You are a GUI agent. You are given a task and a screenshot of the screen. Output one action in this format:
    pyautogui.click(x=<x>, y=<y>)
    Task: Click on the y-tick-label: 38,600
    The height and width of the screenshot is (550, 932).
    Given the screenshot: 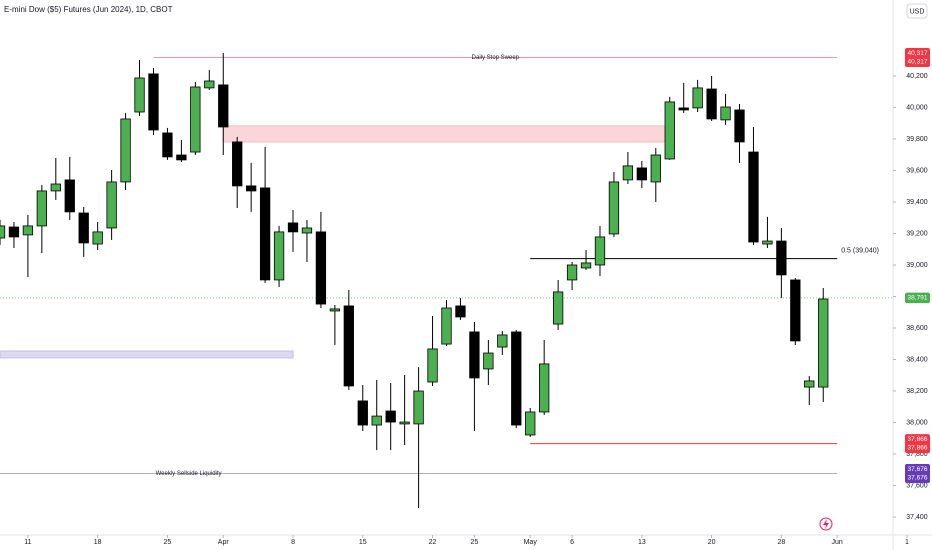 What is the action you would take?
    pyautogui.click(x=917, y=328)
    